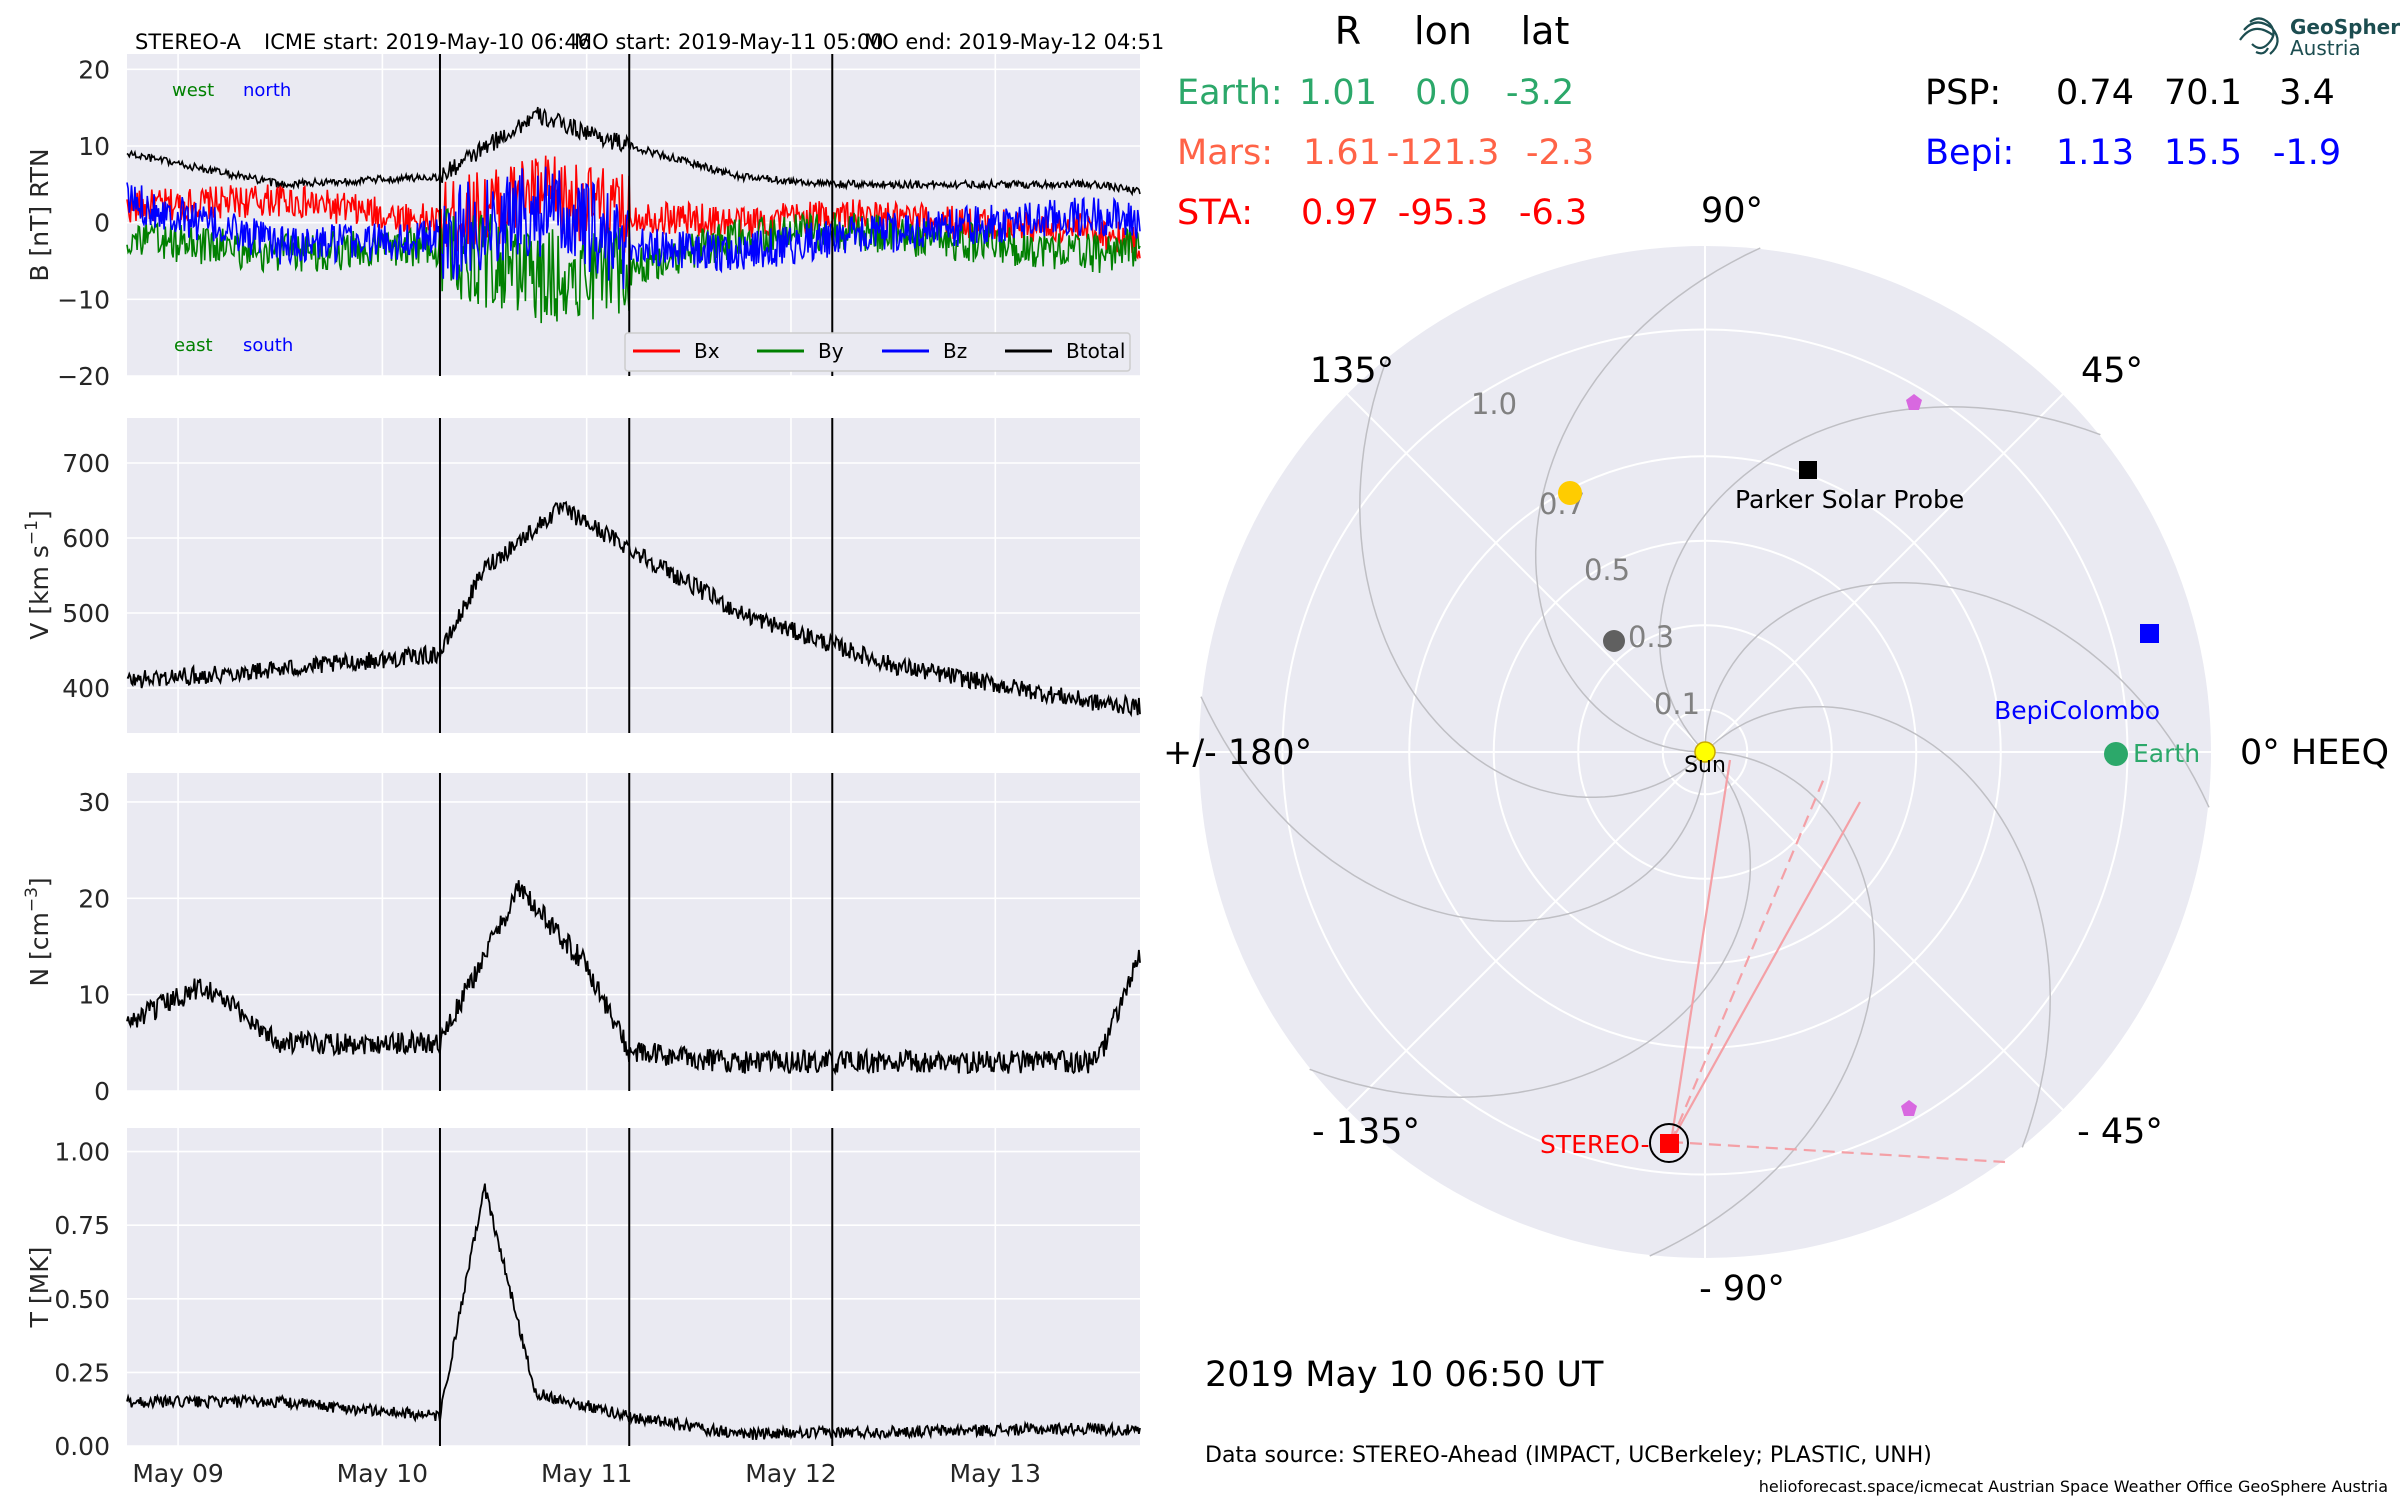 This screenshot has width=2400, height=1500. What do you see at coordinates (1765, 972) in the screenshot?
I see `sta-line-a` at bounding box center [1765, 972].